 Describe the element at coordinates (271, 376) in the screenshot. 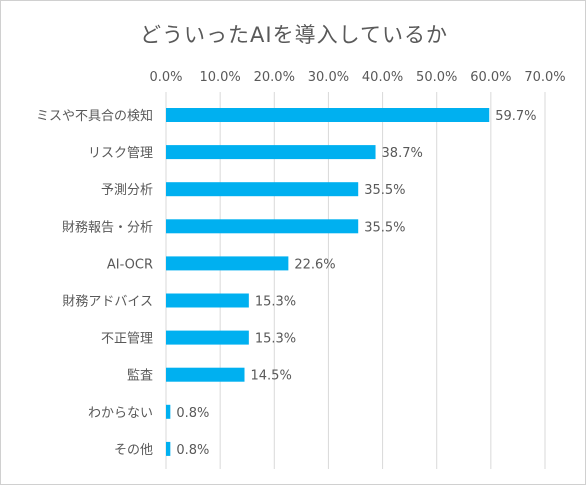

I see `data-label: 14.5%` at that location.